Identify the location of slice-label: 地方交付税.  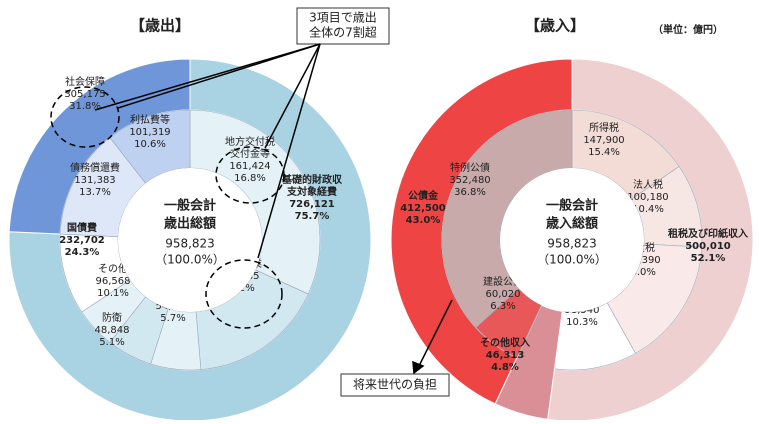
(250, 141).